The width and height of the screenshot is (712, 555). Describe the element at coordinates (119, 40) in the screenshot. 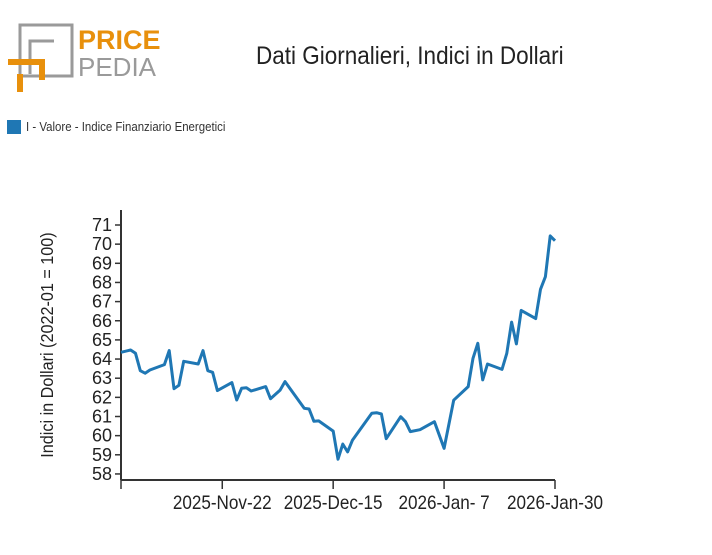

I see `logo-text-price: PRICE` at that location.